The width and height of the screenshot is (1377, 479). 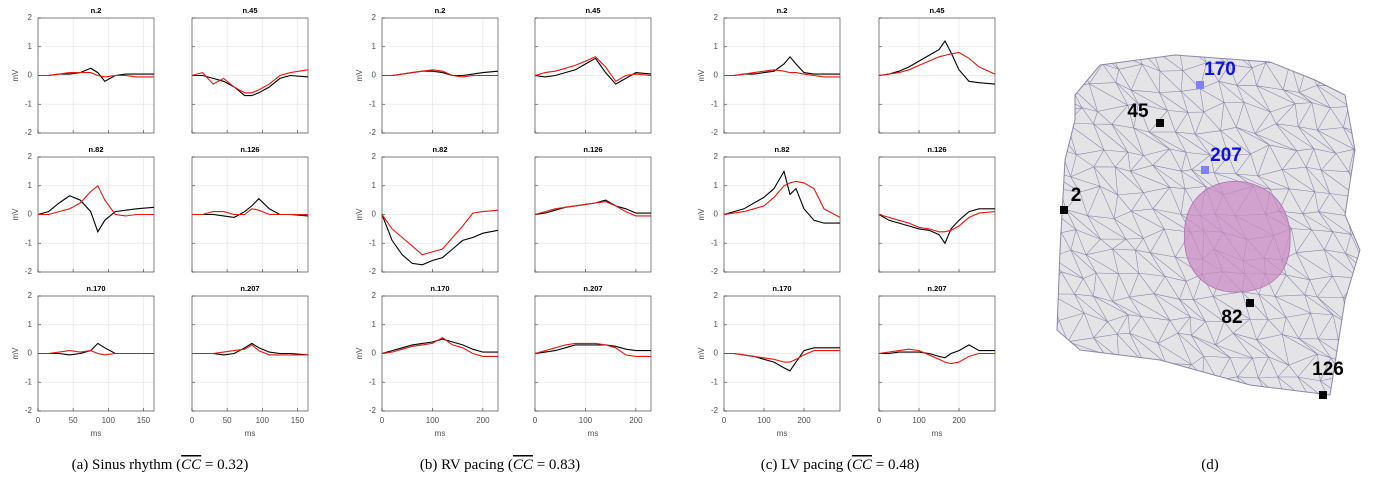 I want to click on x-tick-label: 50, so click(x=227, y=420).